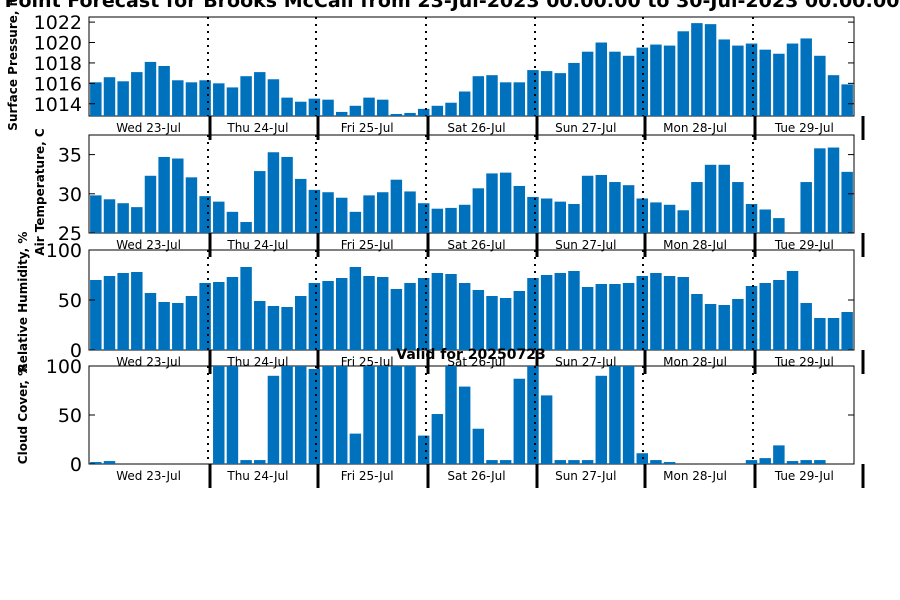 The width and height of the screenshot is (900, 600). Describe the element at coordinates (476, 245) in the screenshot. I see `day-label: Sat 26-Jul` at that location.